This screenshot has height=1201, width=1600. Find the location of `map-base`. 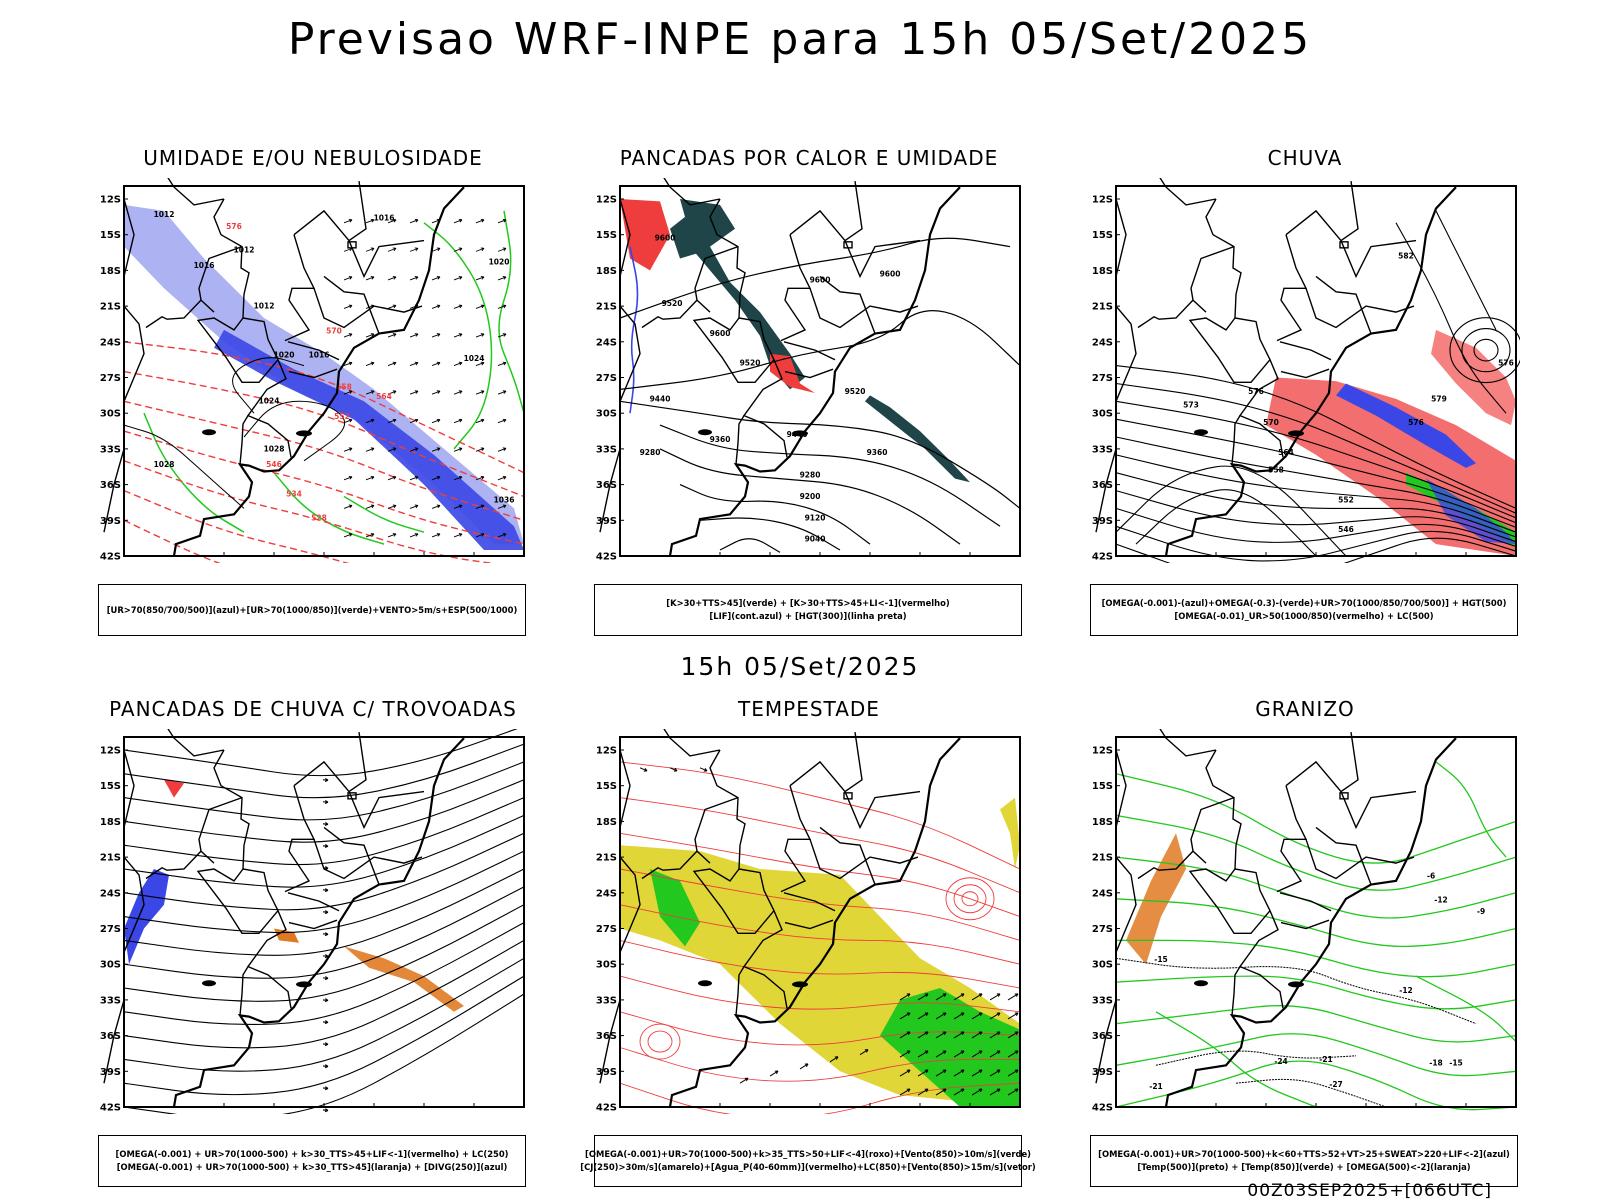

map-base is located at coordinates (284, 367).